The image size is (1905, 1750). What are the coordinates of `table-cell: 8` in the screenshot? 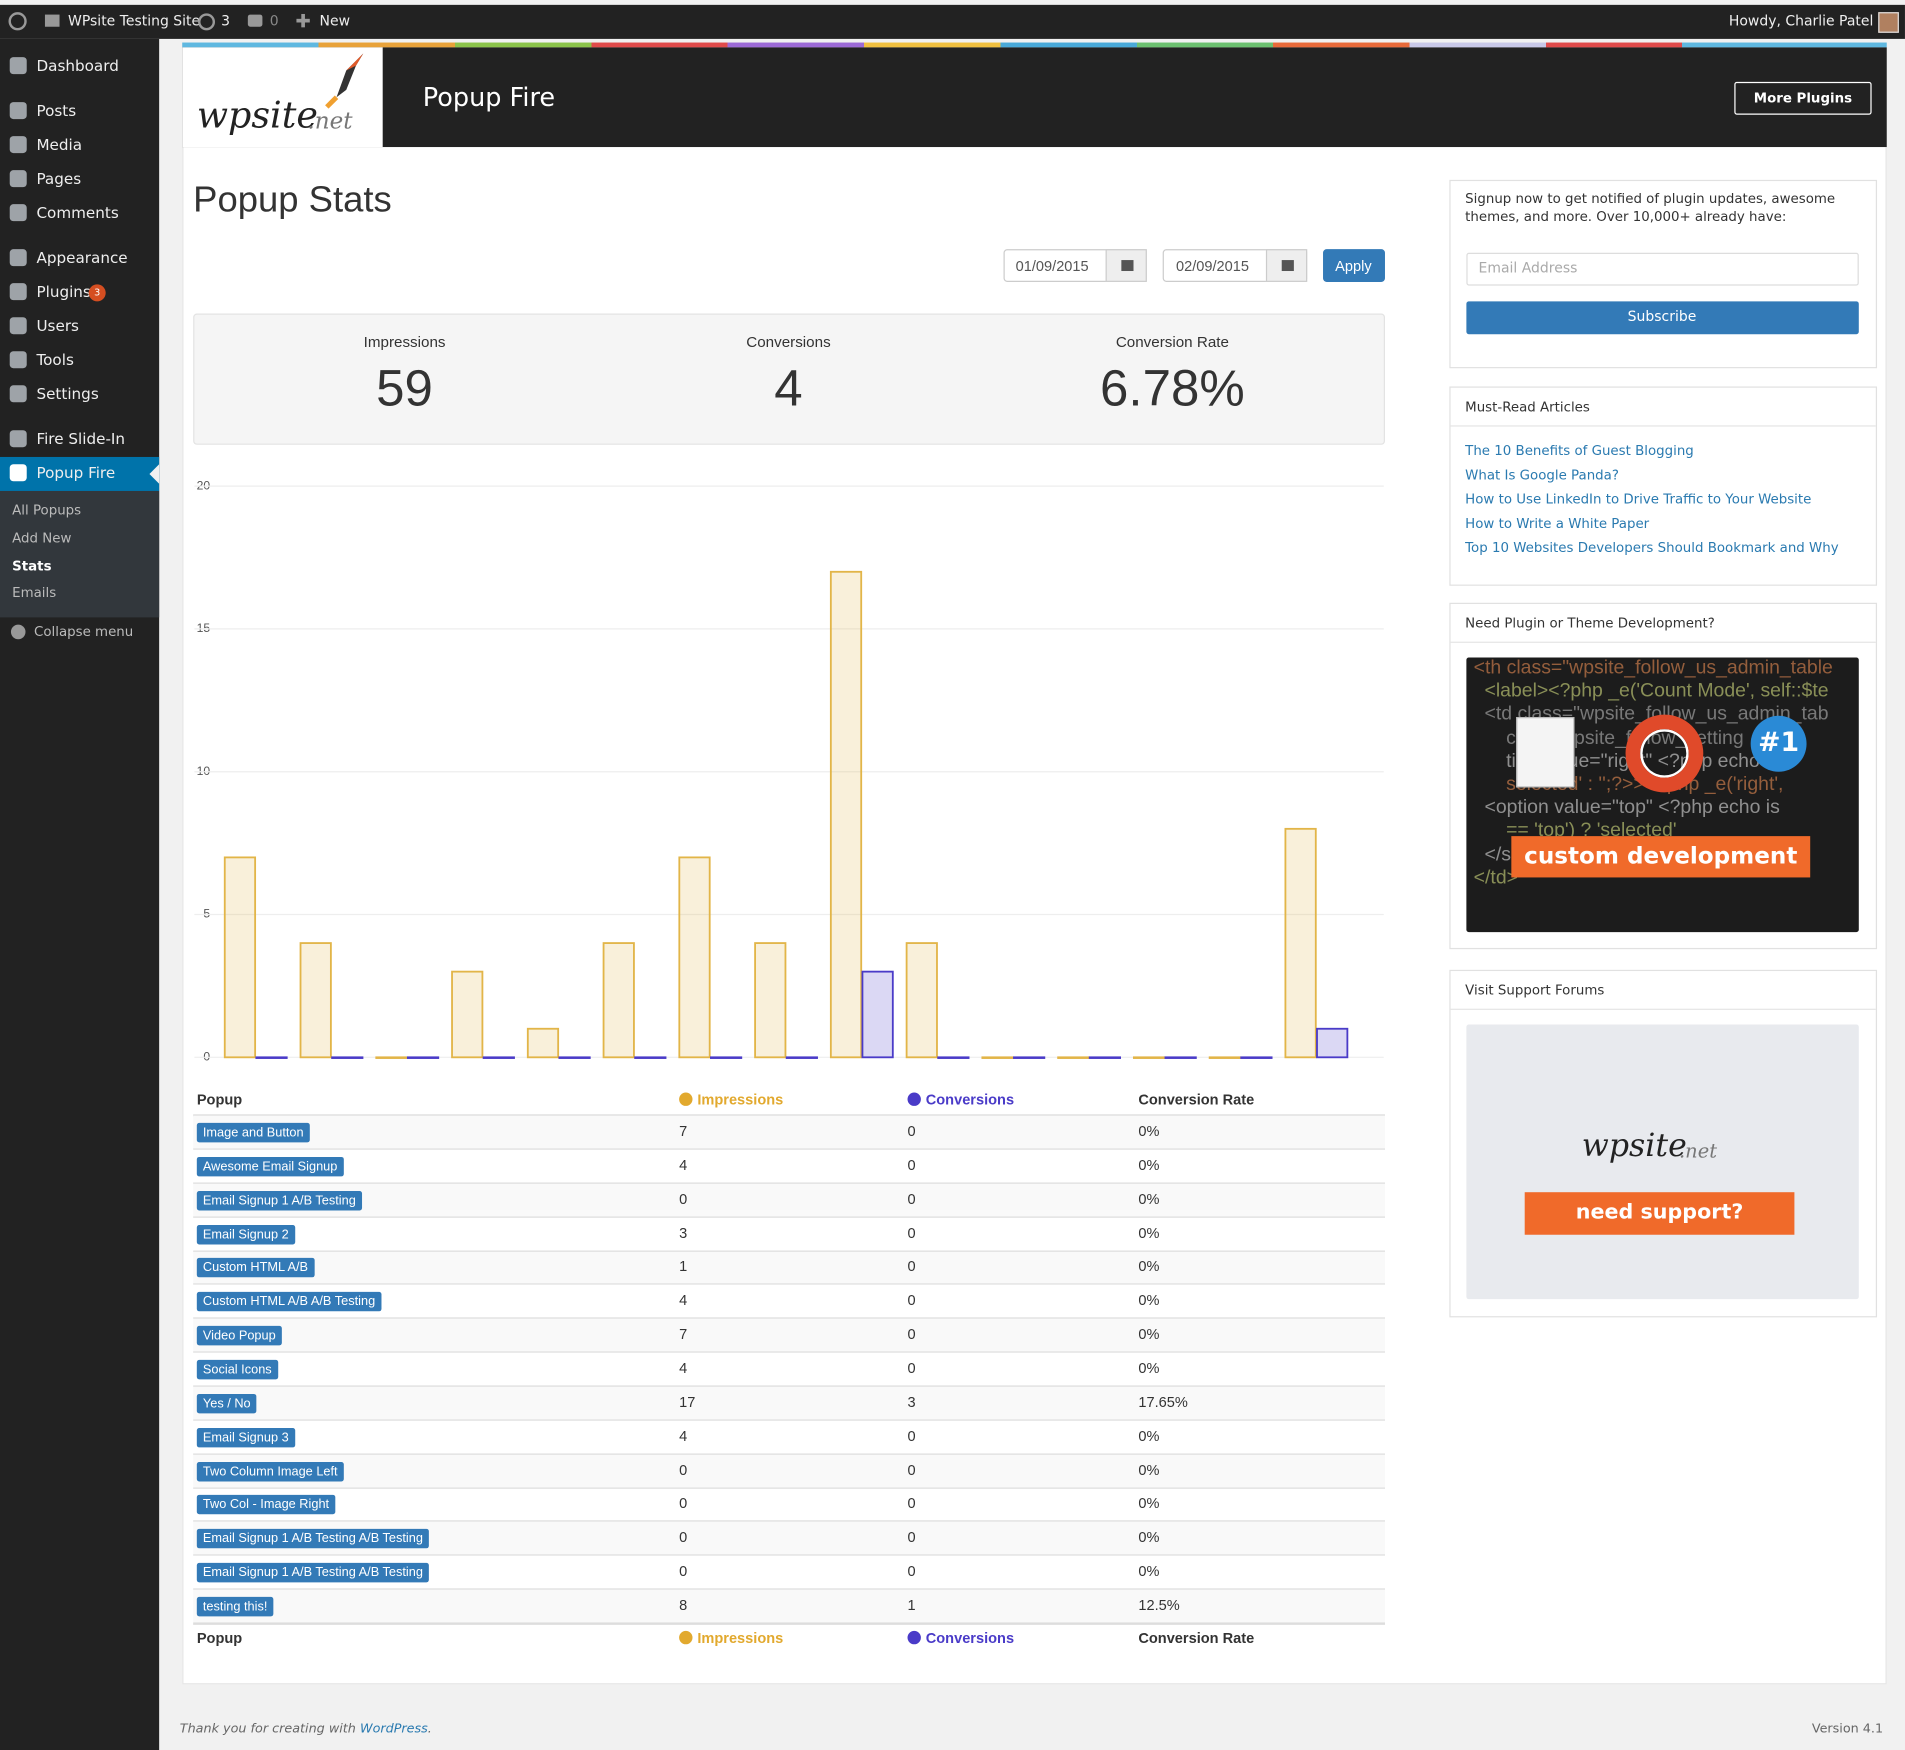 It's located at (683, 1605).